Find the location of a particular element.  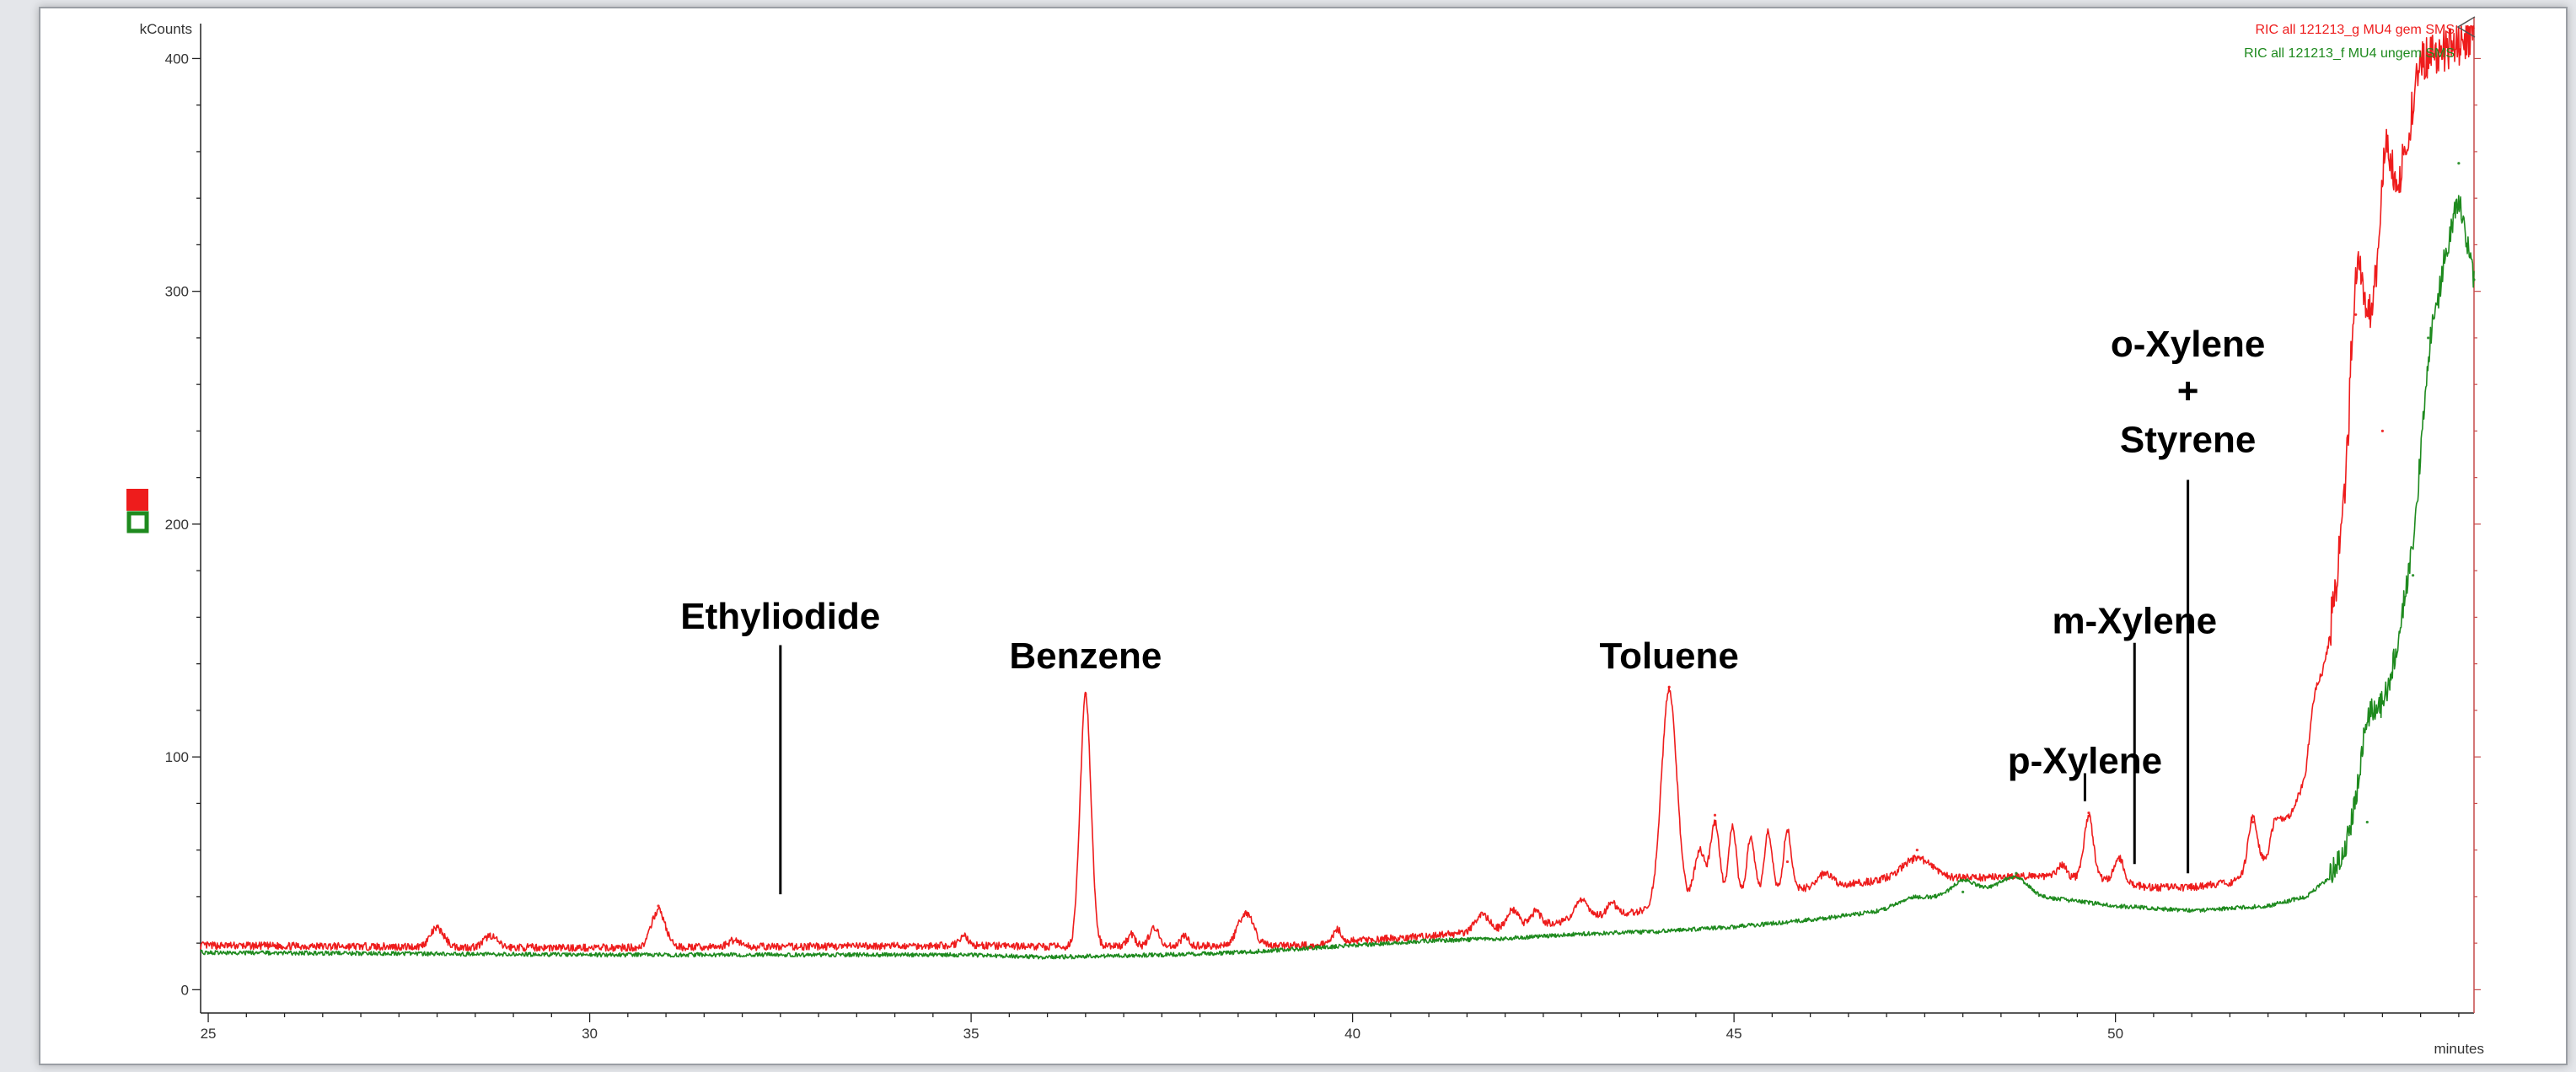

peak-label: Benzene is located at coordinates (1085, 656).